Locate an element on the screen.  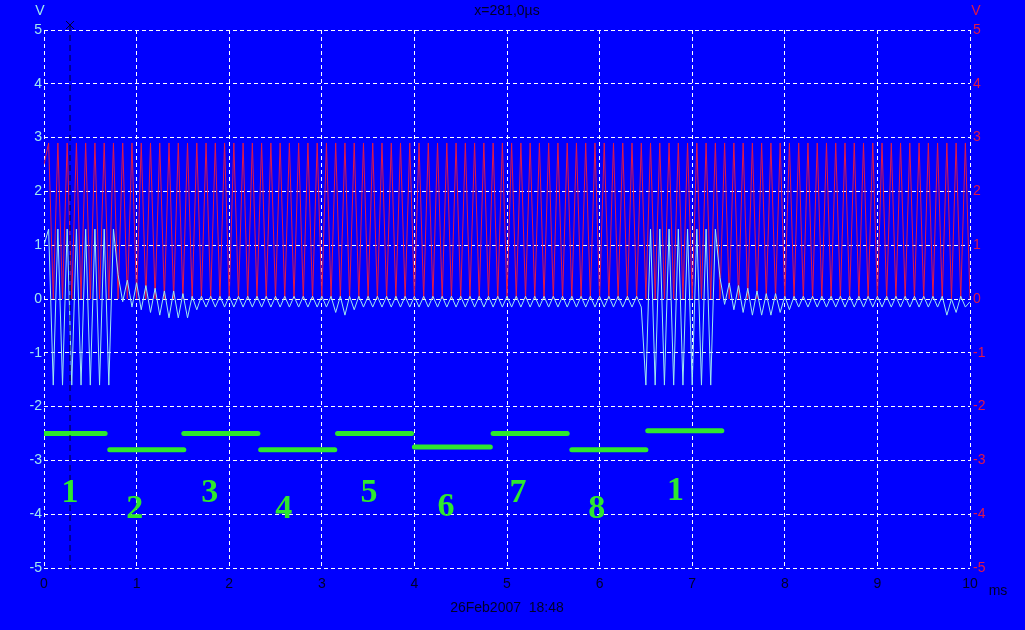
y2-tick-label: 1 is located at coordinates (977, 244).